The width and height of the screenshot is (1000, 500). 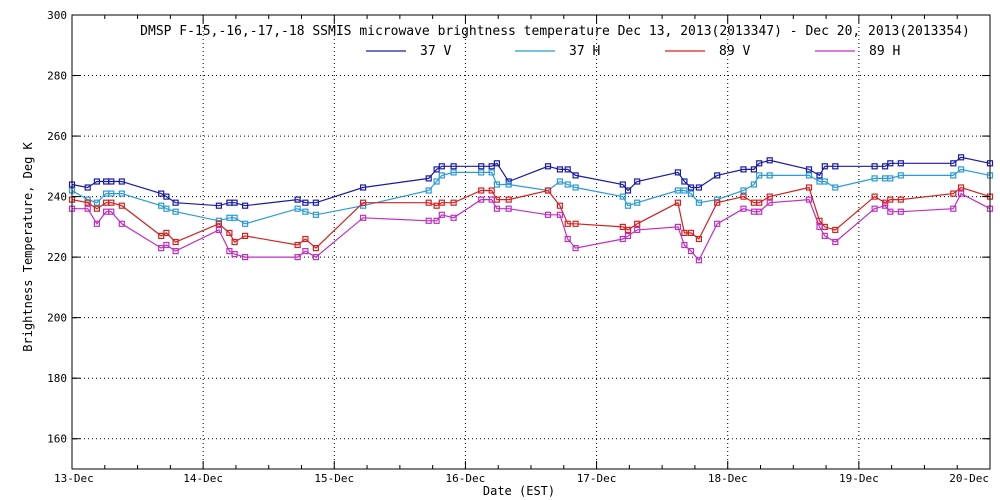 What do you see at coordinates (57, 378) in the screenshot?
I see `y-tick-label: 180` at bounding box center [57, 378].